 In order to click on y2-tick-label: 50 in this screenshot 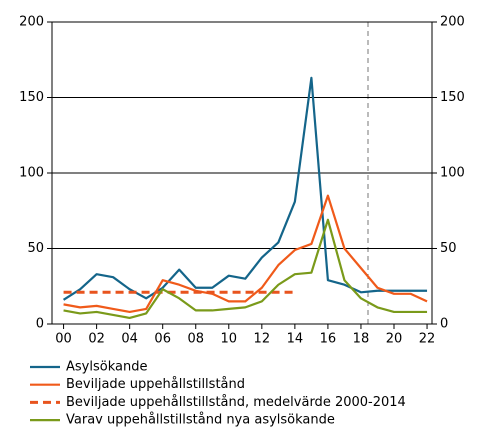, I will do `click(448, 248)`.